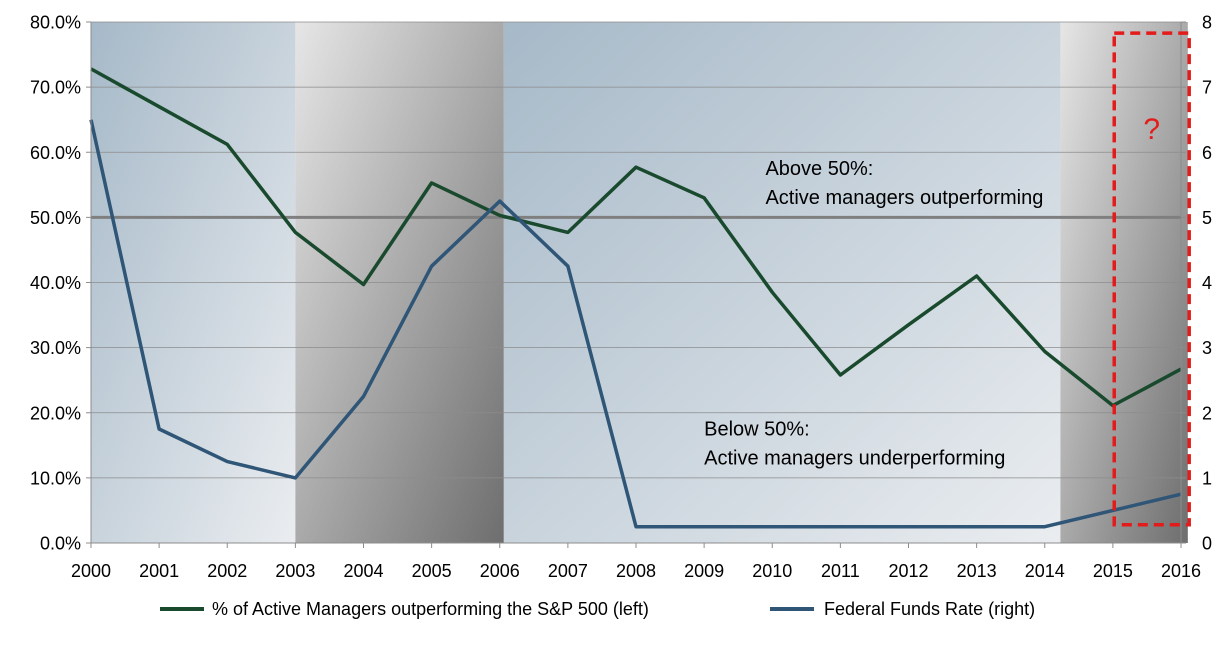  I want to click on x-tick-label: 2012, so click(908, 571).